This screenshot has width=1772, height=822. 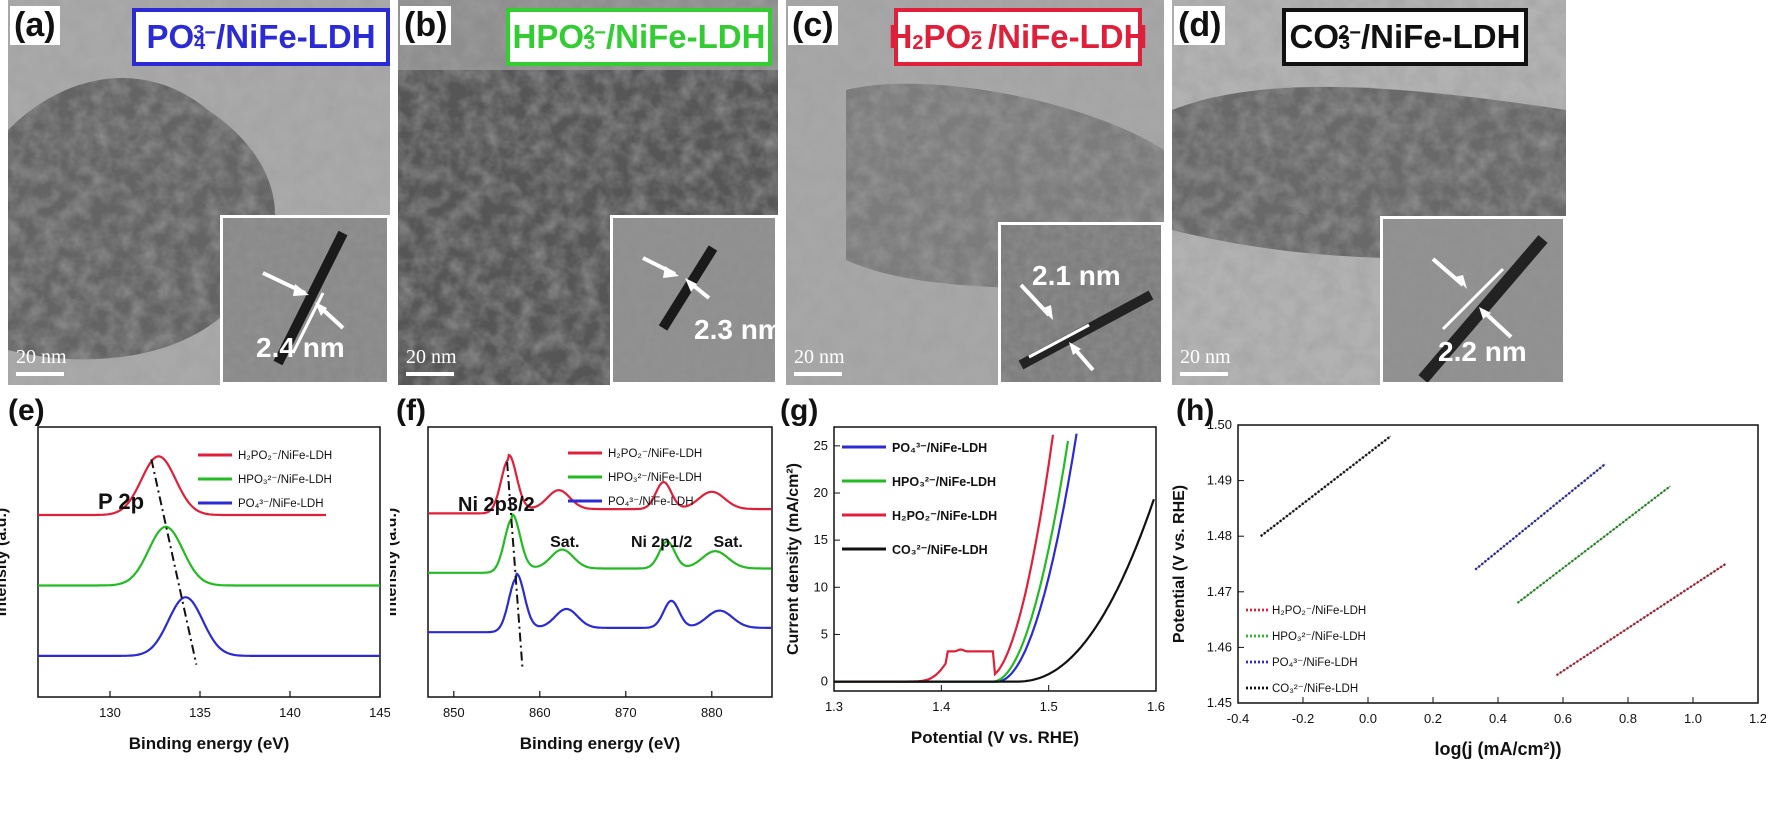 I want to click on y-tick-label: 1.46, so click(x=1219, y=646).